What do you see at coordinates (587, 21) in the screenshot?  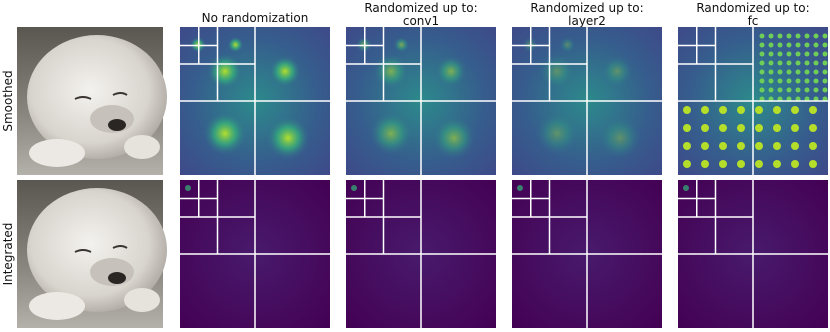 I see `column-subtitle: layer2` at bounding box center [587, 21].